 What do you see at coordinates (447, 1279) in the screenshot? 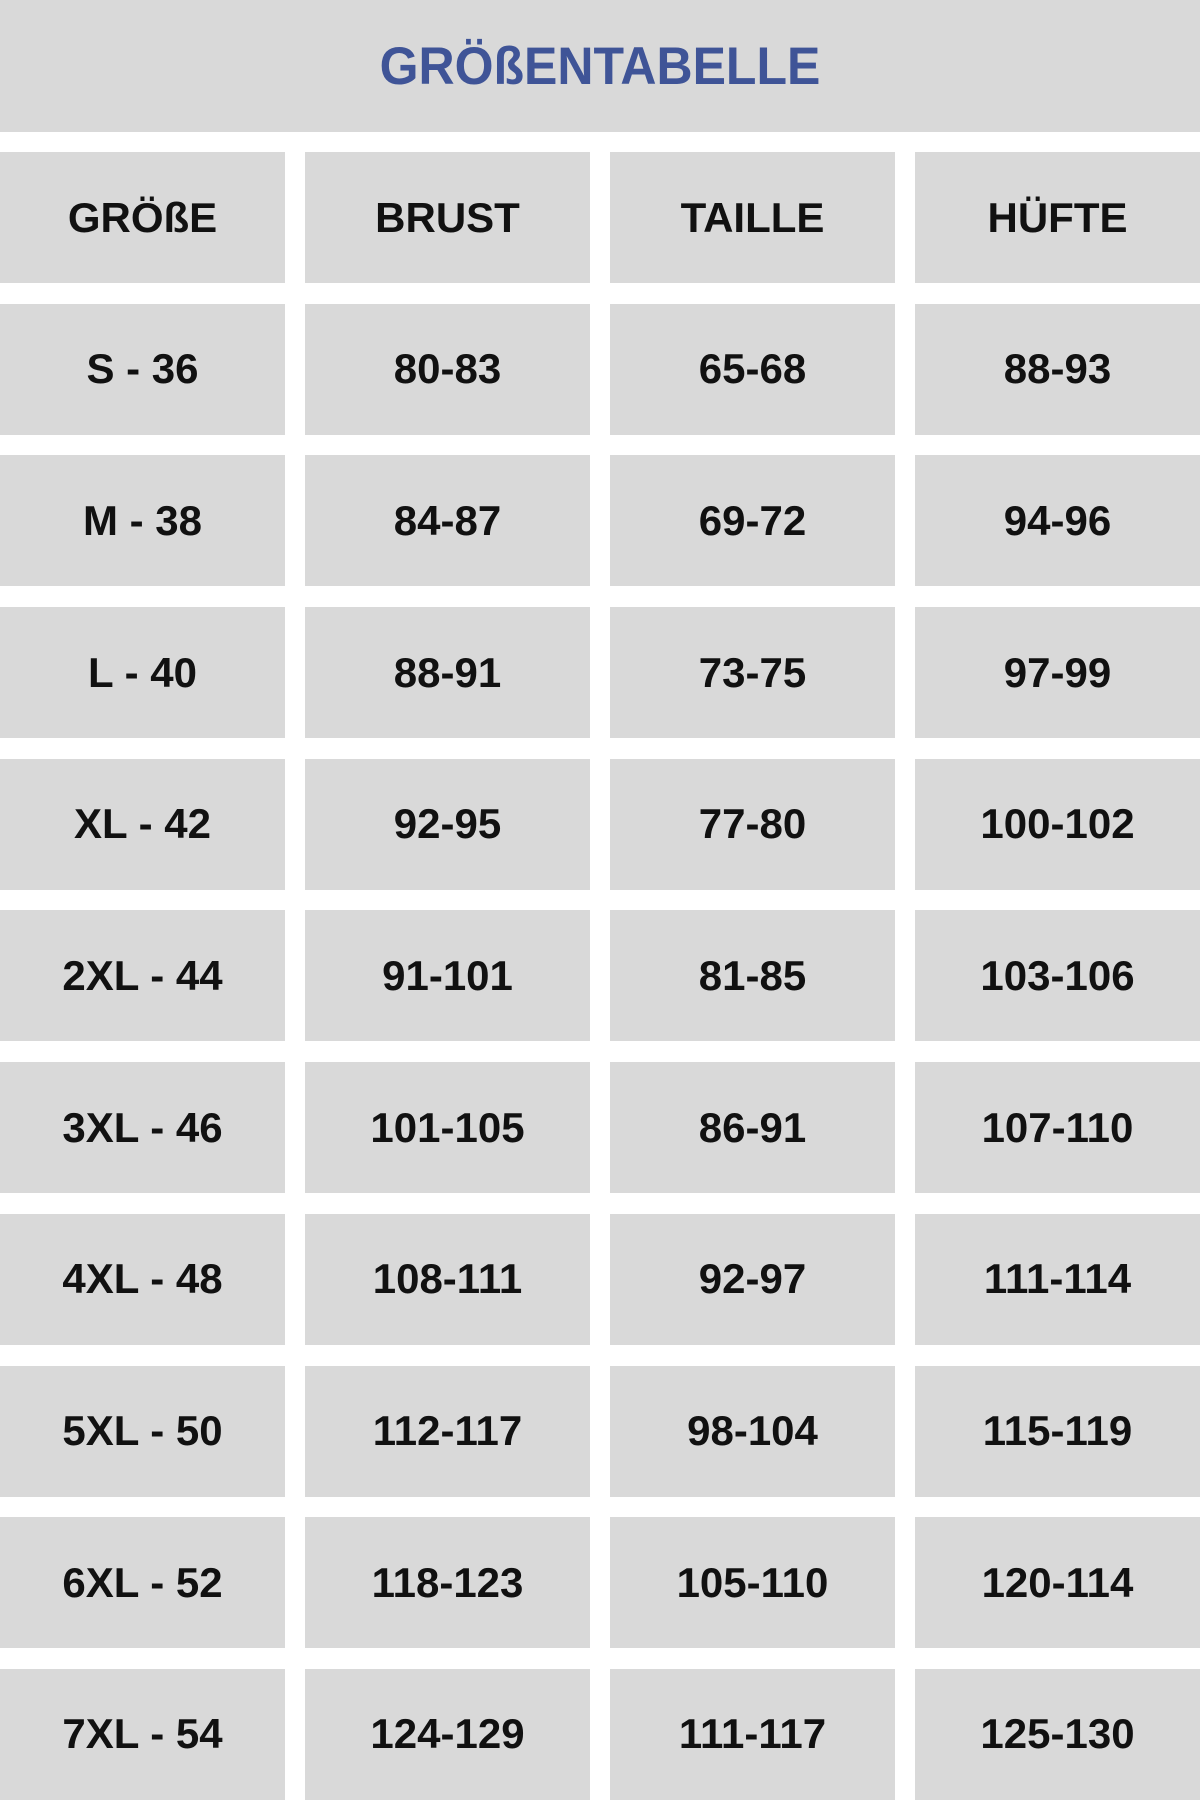
I see `table-cell-chest: 108-111` at bounding box center [447, 1279].